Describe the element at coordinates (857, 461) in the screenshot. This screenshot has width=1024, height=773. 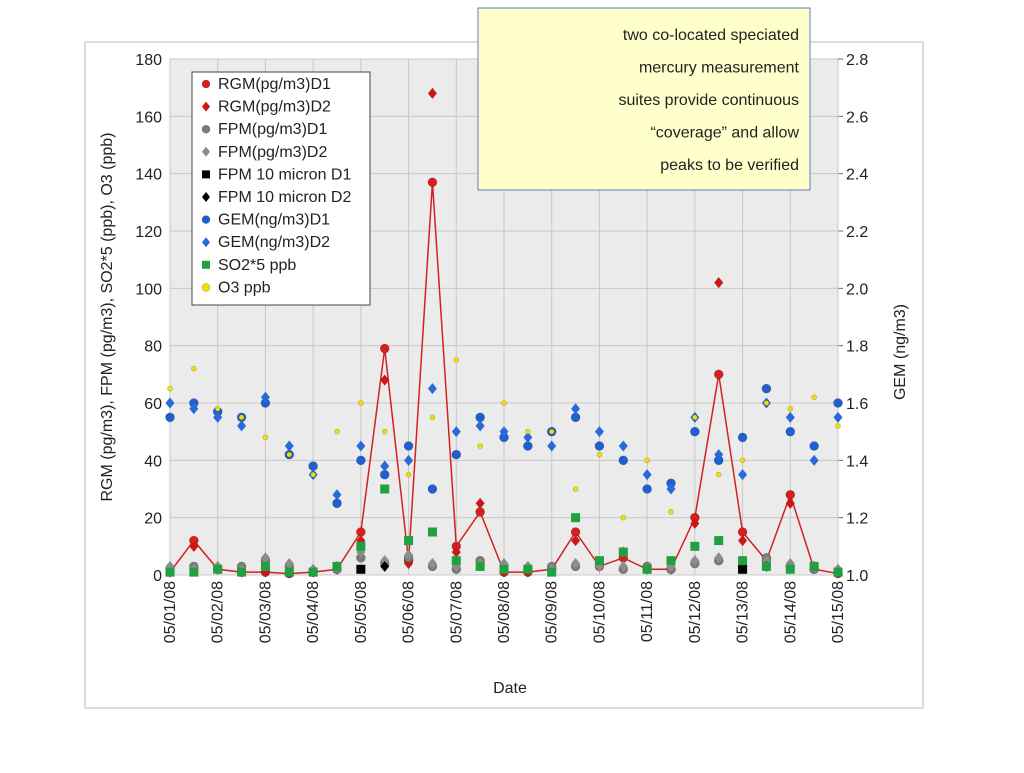
I see `y2-tick-label: 1.4` at that location.